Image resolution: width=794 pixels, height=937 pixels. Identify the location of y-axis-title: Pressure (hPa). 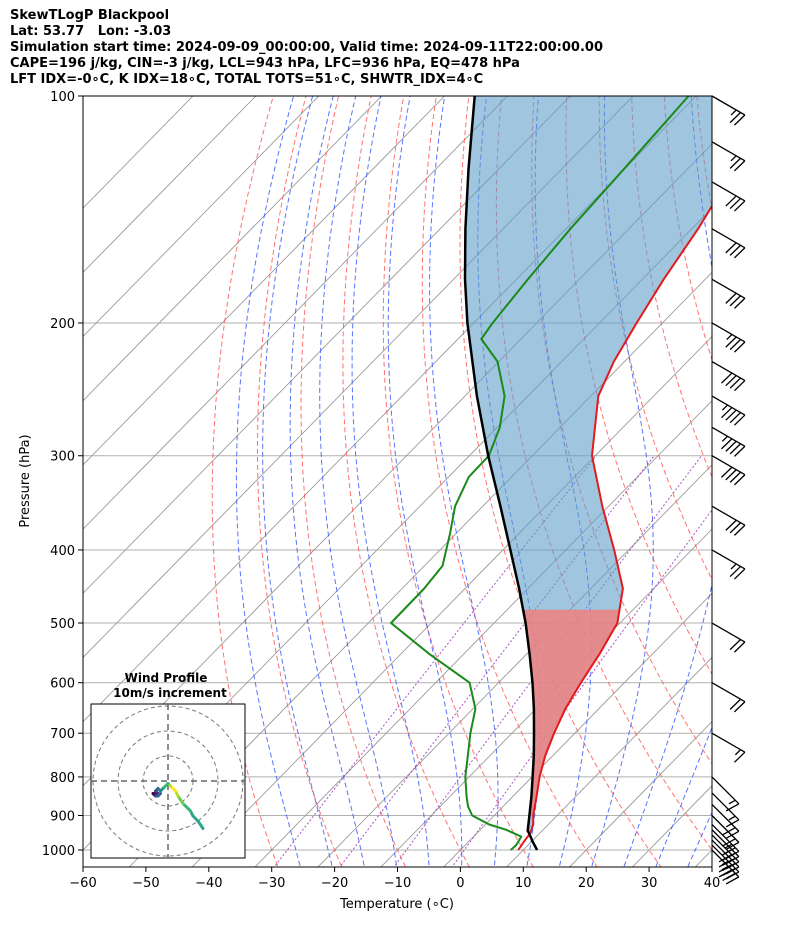
(25, 480).